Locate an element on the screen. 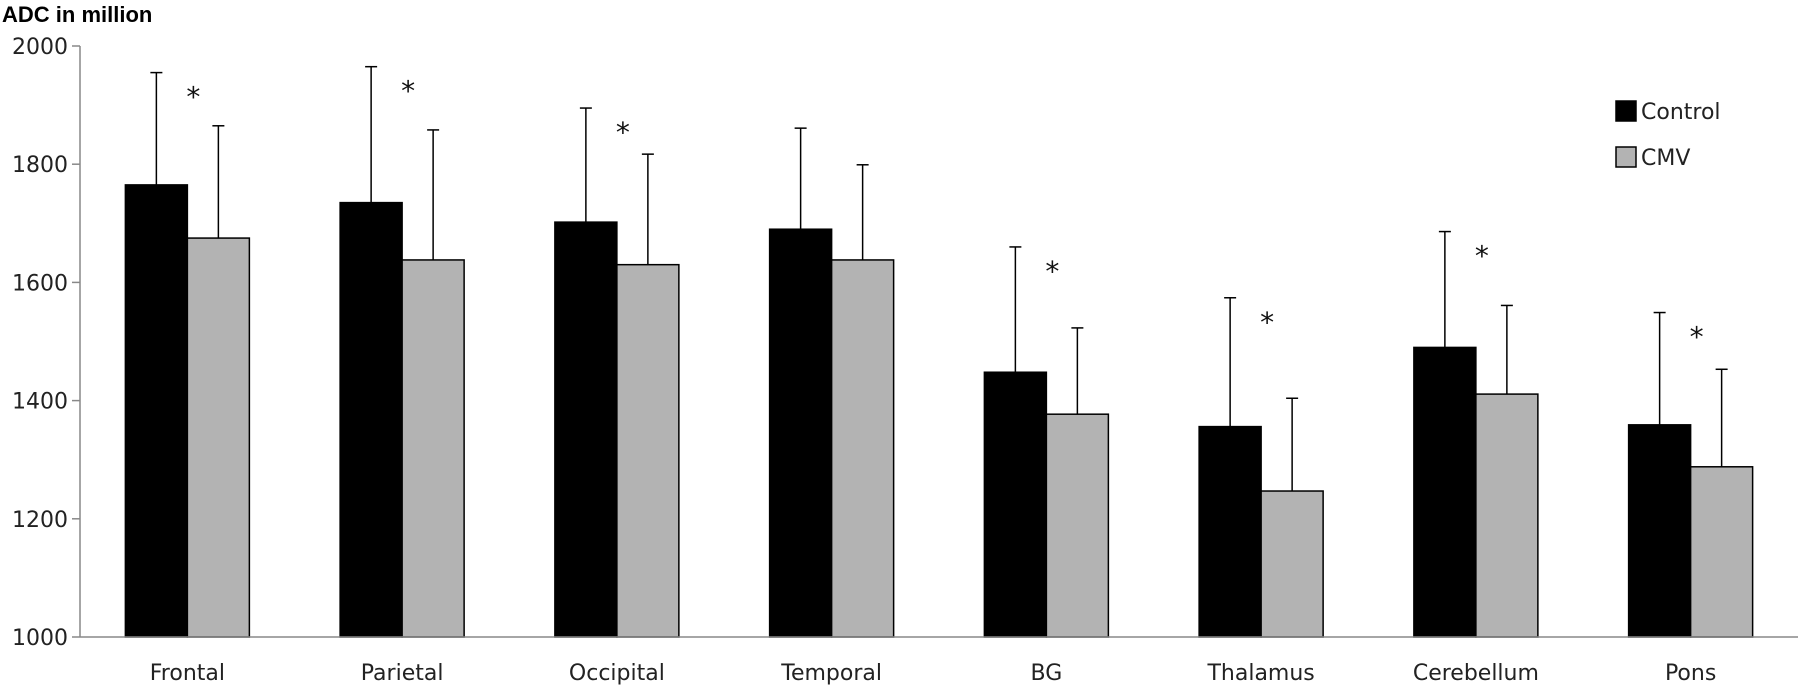  bar-cmv-parietal is located at coordinates (433, 448).